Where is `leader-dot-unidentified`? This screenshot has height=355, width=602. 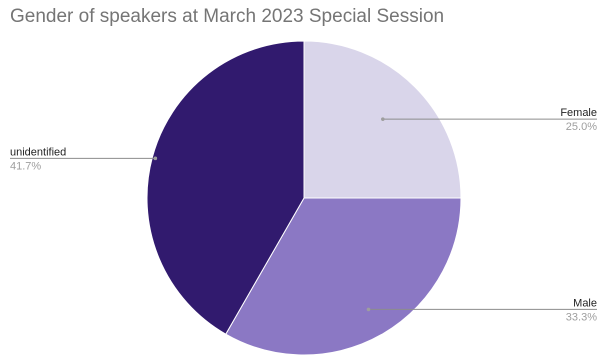 leader-dot-unidentified is located at coordinates (155, 158).